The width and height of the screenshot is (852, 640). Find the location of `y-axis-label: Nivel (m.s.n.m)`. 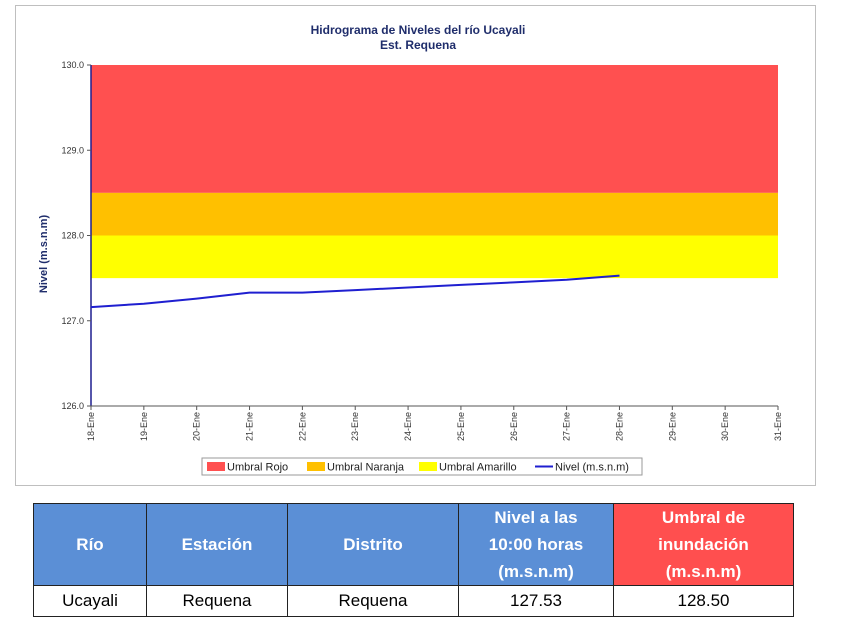

y-axis-label: Nivel (m.s.n.m) is located at coordinates (44, 254).